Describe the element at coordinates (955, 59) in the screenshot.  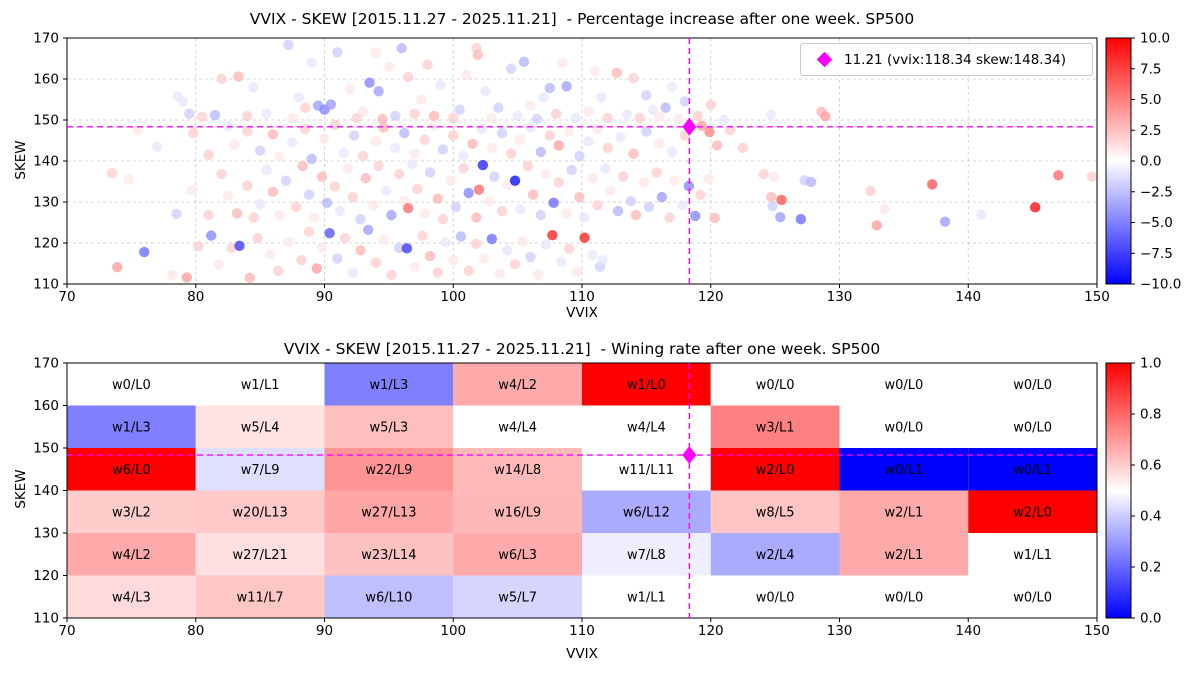
I see `legend-label: 11.21 (vvix:118.34 skew:148.34)` at that location.